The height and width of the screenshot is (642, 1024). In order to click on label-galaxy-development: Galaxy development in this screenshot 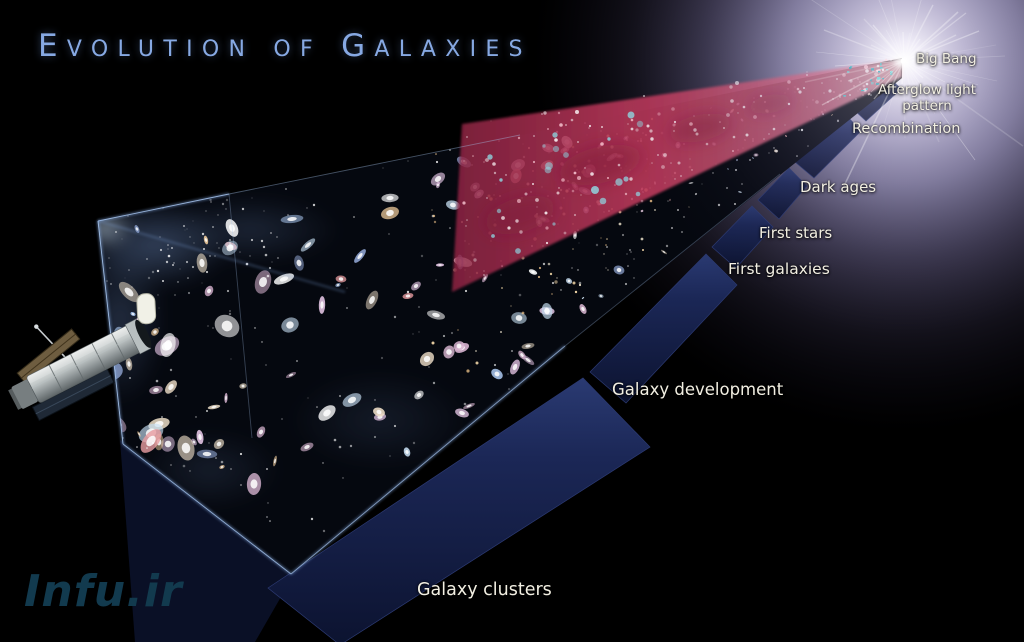, I will do `click(698, 389)`.